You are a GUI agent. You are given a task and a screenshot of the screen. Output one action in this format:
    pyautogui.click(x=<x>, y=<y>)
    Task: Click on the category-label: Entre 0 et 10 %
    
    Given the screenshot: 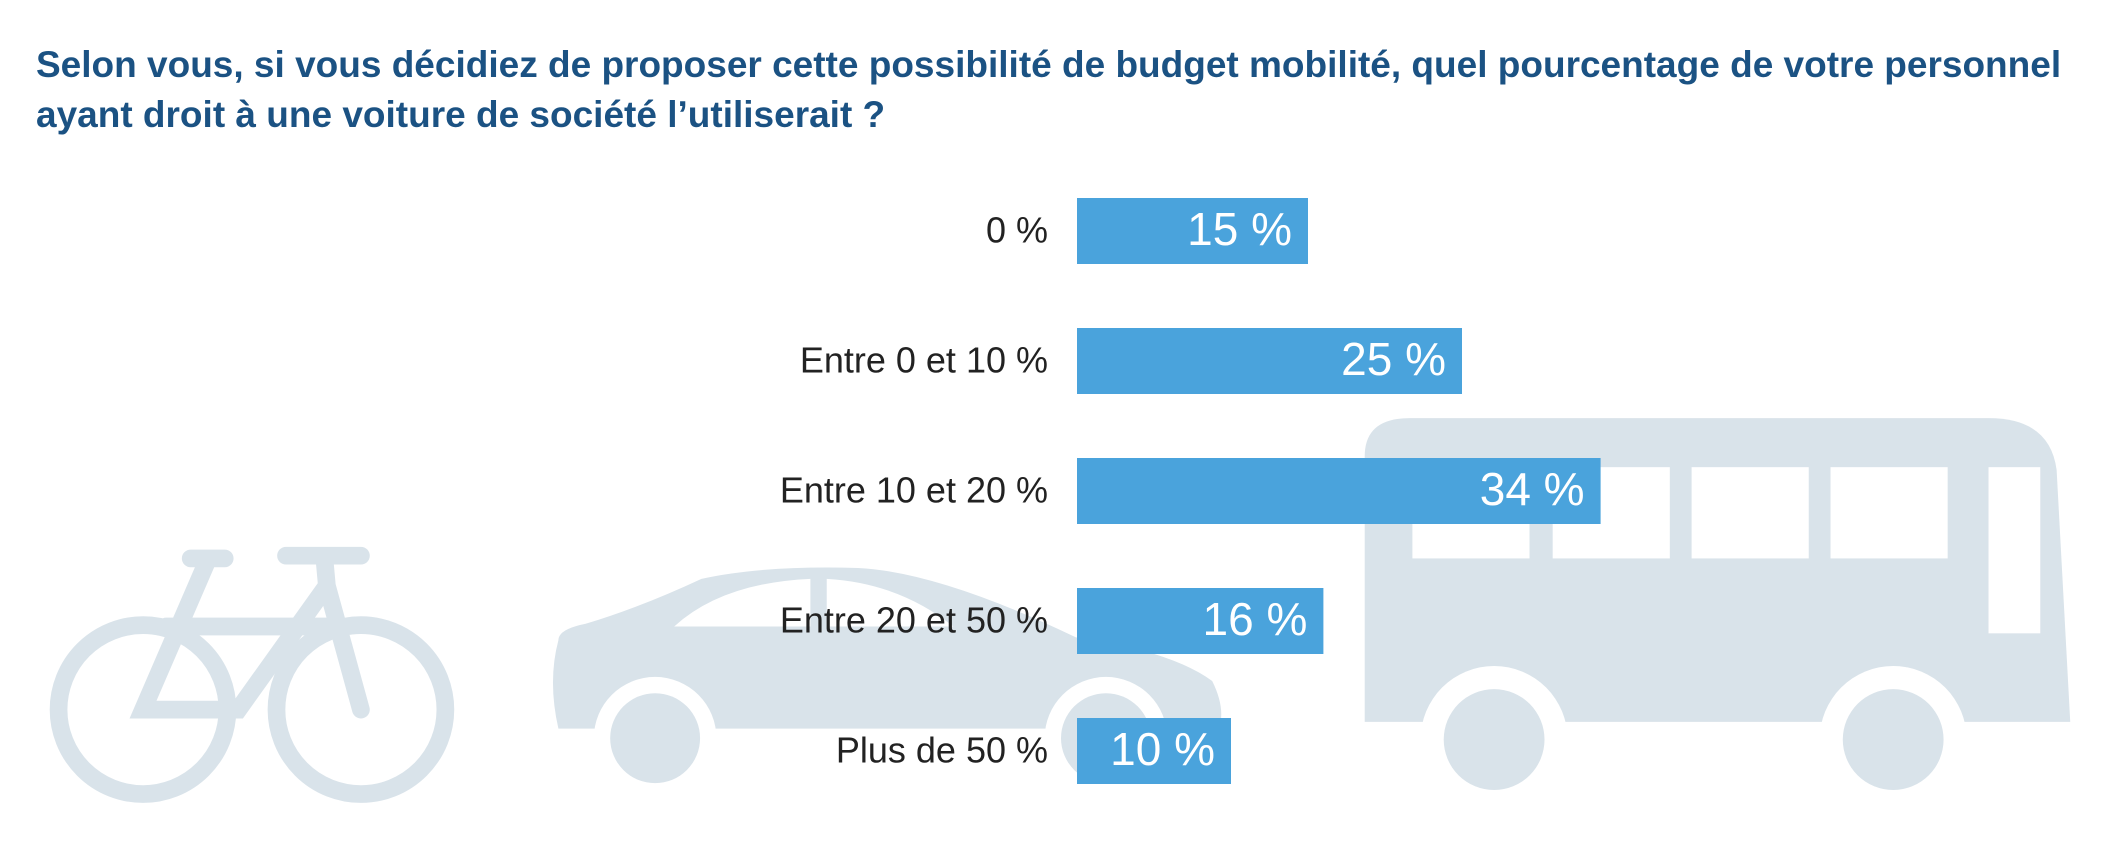 What is the action you would take?
    pyautogui.click(x=924, y=360)
    